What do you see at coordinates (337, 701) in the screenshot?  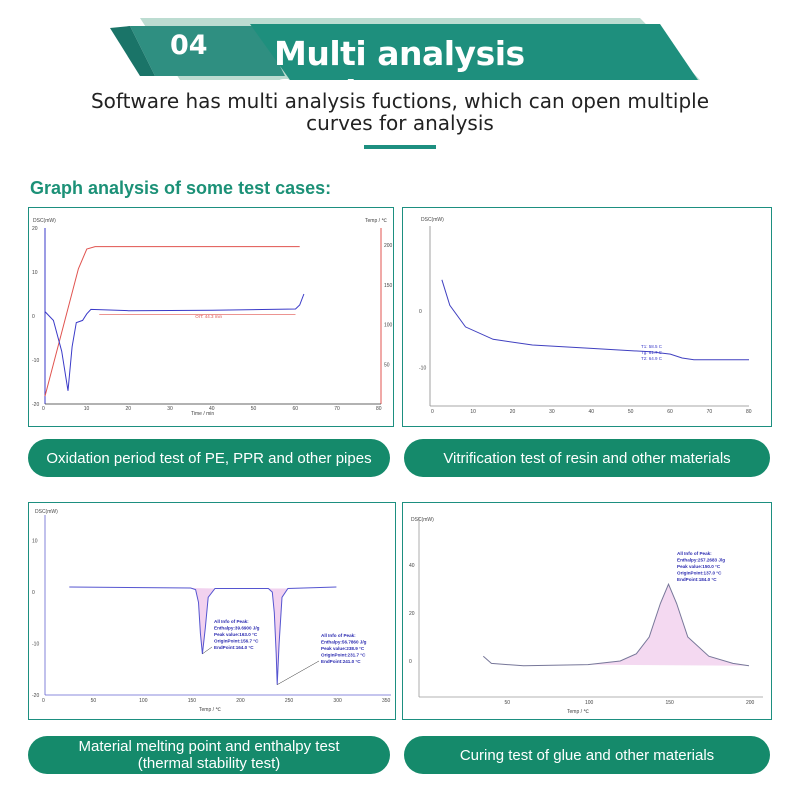 I see `x-tick-label: 300` at bounding box center [337, 701].